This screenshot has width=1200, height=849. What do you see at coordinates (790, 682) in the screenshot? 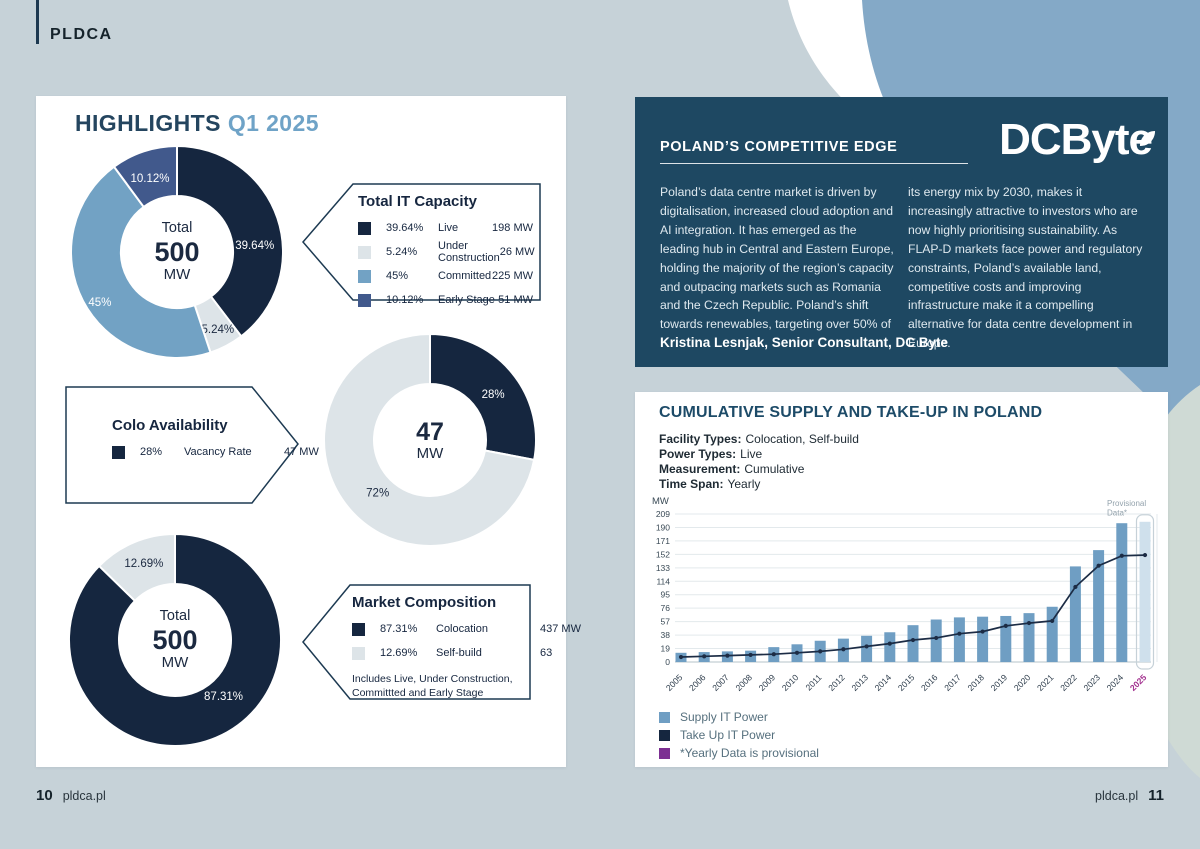
I see `x-tick-label: 2010` at bounding box center [790, 682].